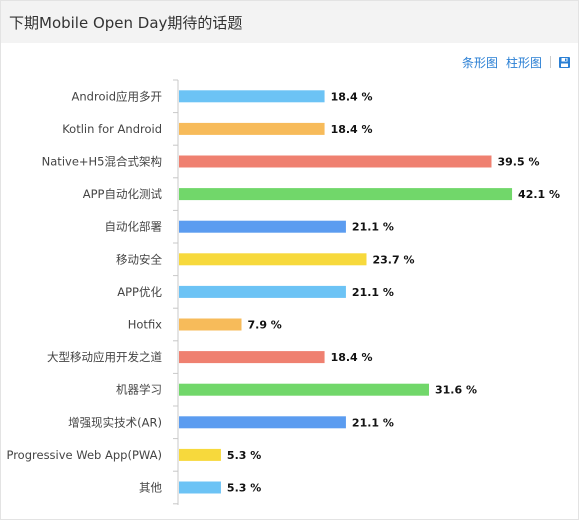  Describe the element at coordinates (523, 62) in the screenshot. I see `column-chart-button: 柱形图` at that location.